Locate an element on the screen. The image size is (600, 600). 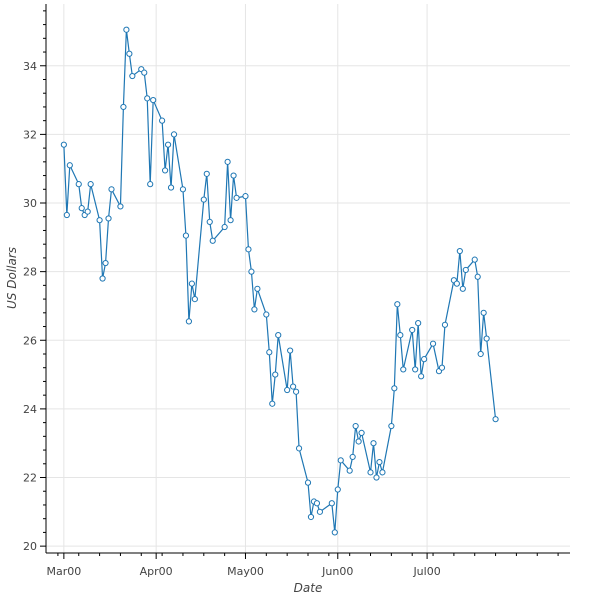
y-axis-title: US Dollars is located at coordinates (12, 278).